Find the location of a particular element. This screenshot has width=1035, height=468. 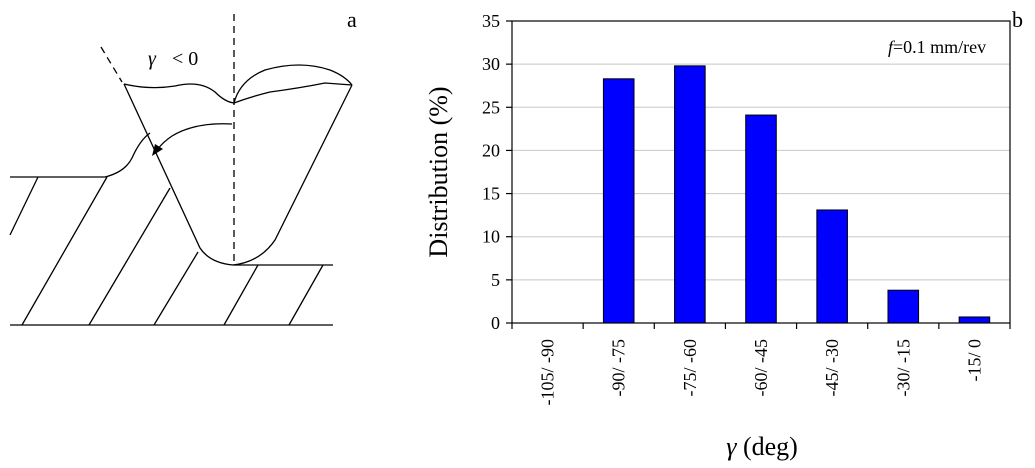

x-tick-label: -30/ -15 is located at coordinates (903, 368).